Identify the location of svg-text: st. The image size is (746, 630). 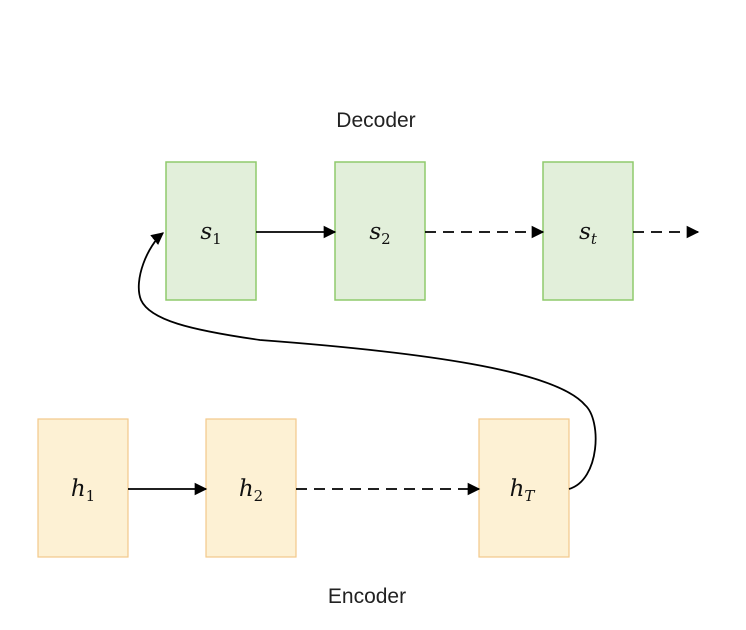
(588, 233).